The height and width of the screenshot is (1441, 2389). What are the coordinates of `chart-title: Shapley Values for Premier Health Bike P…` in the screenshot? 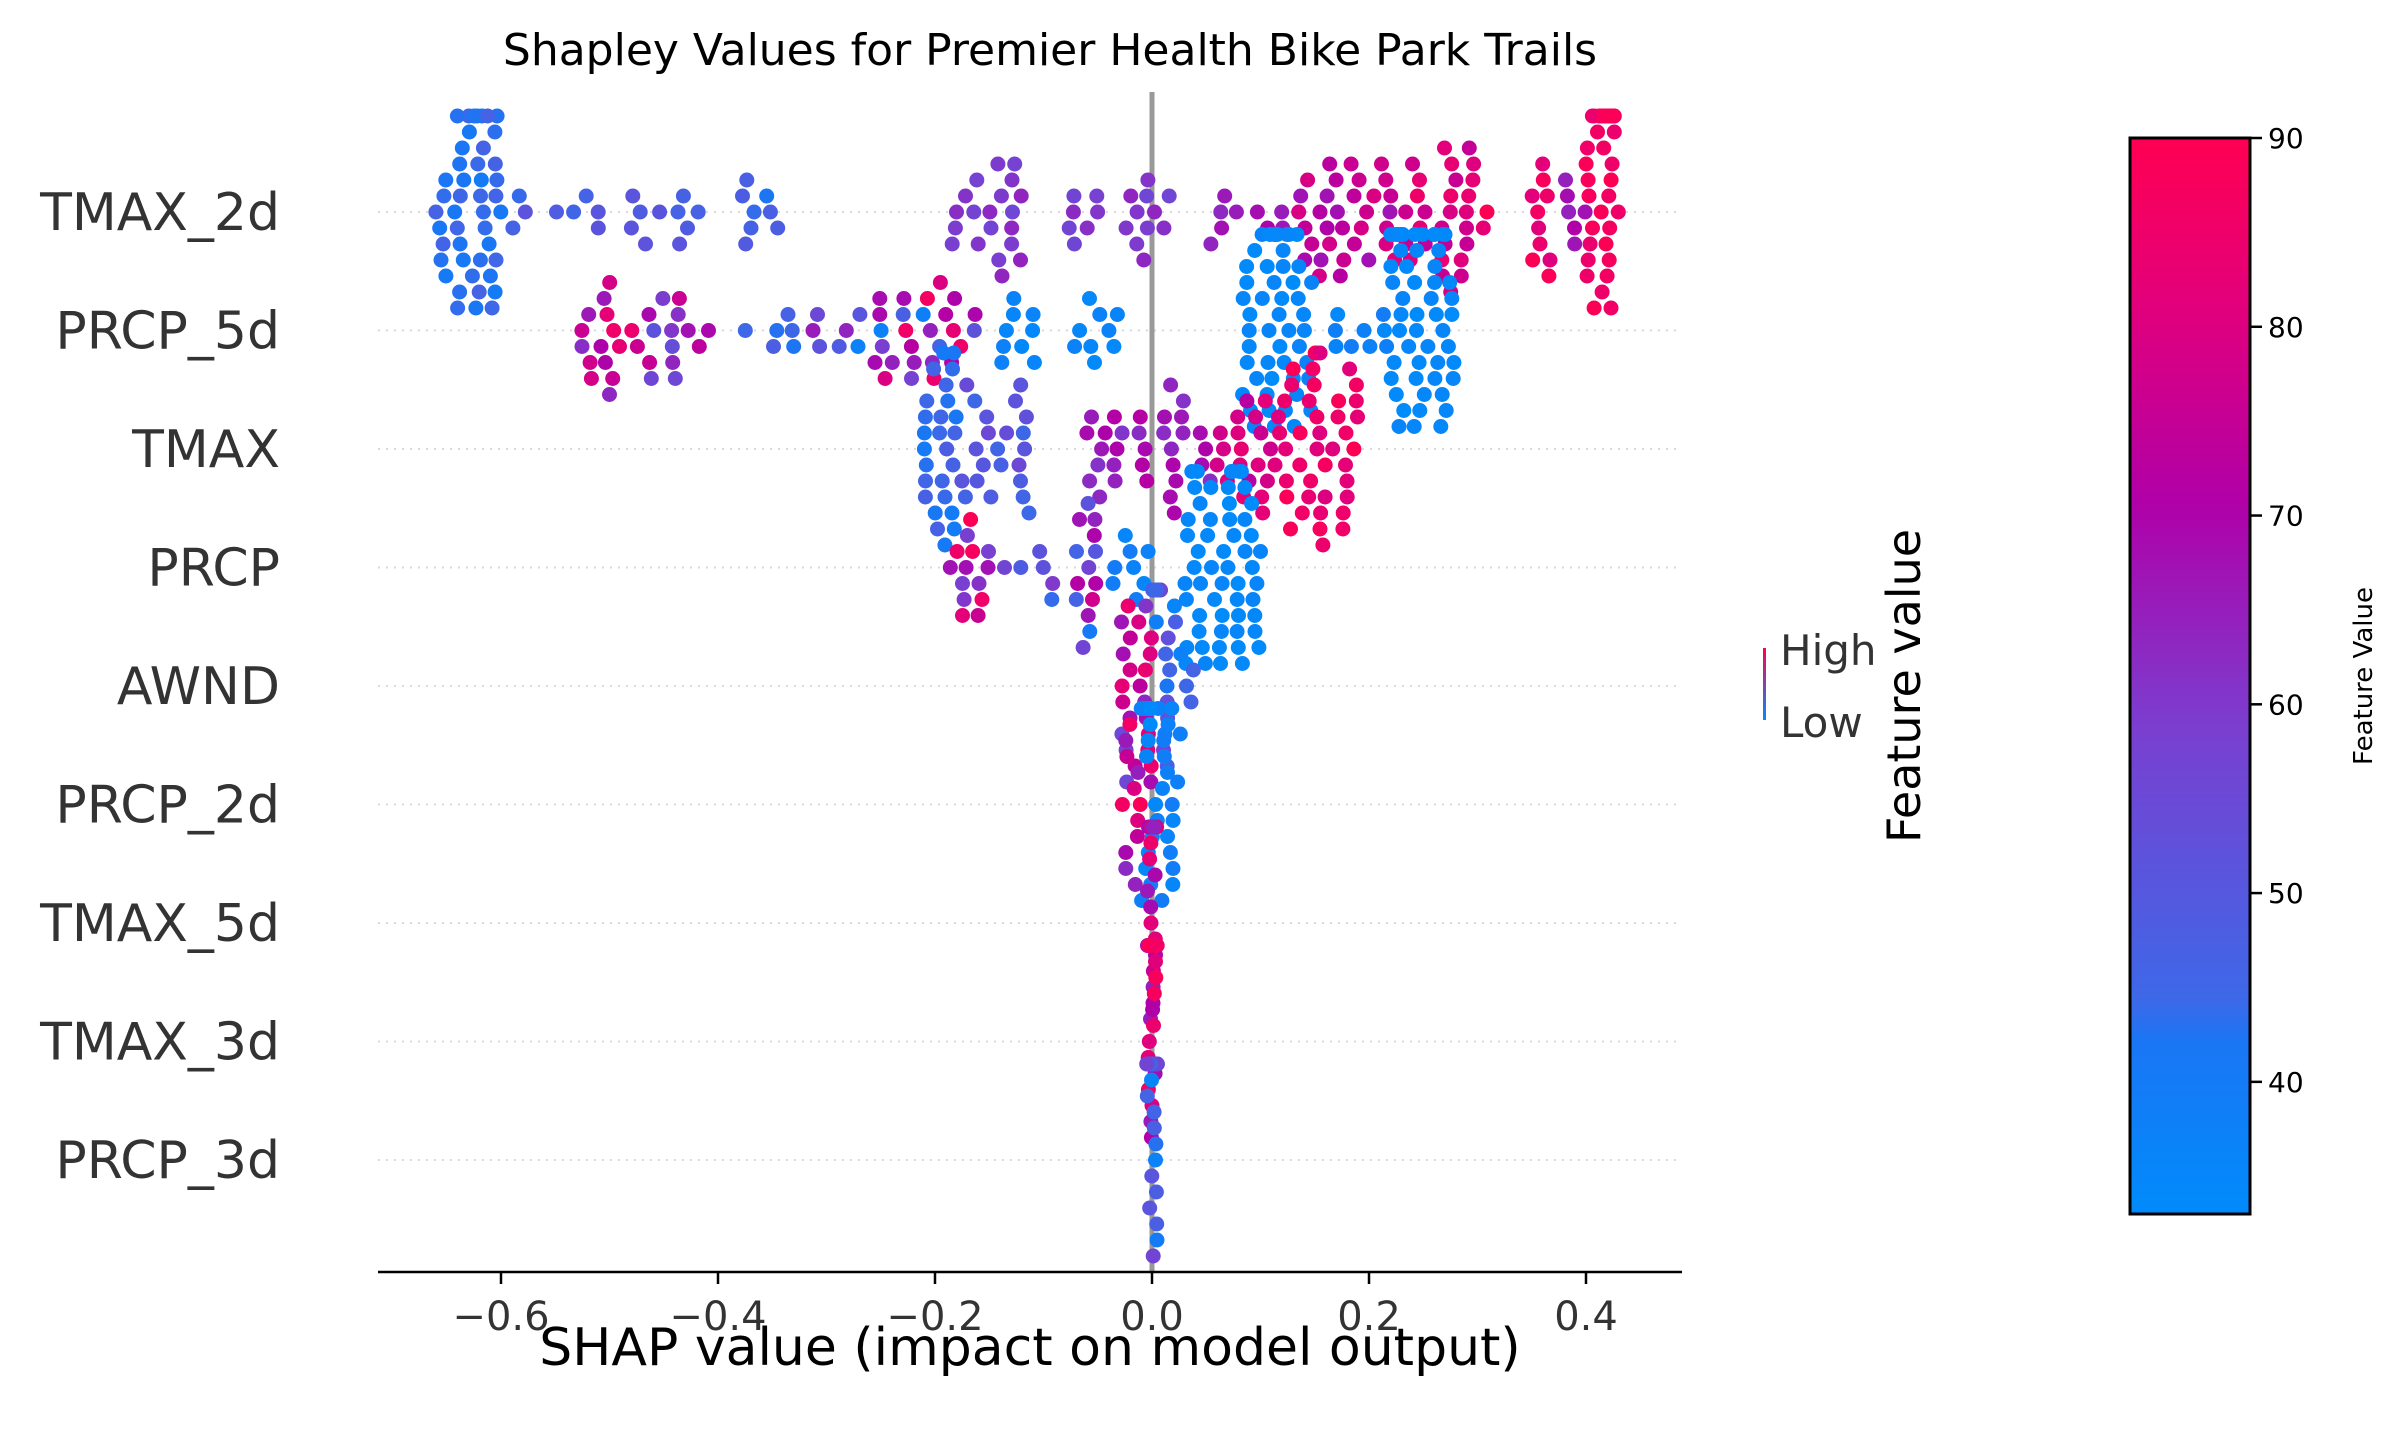 It's located at (1050, 50).